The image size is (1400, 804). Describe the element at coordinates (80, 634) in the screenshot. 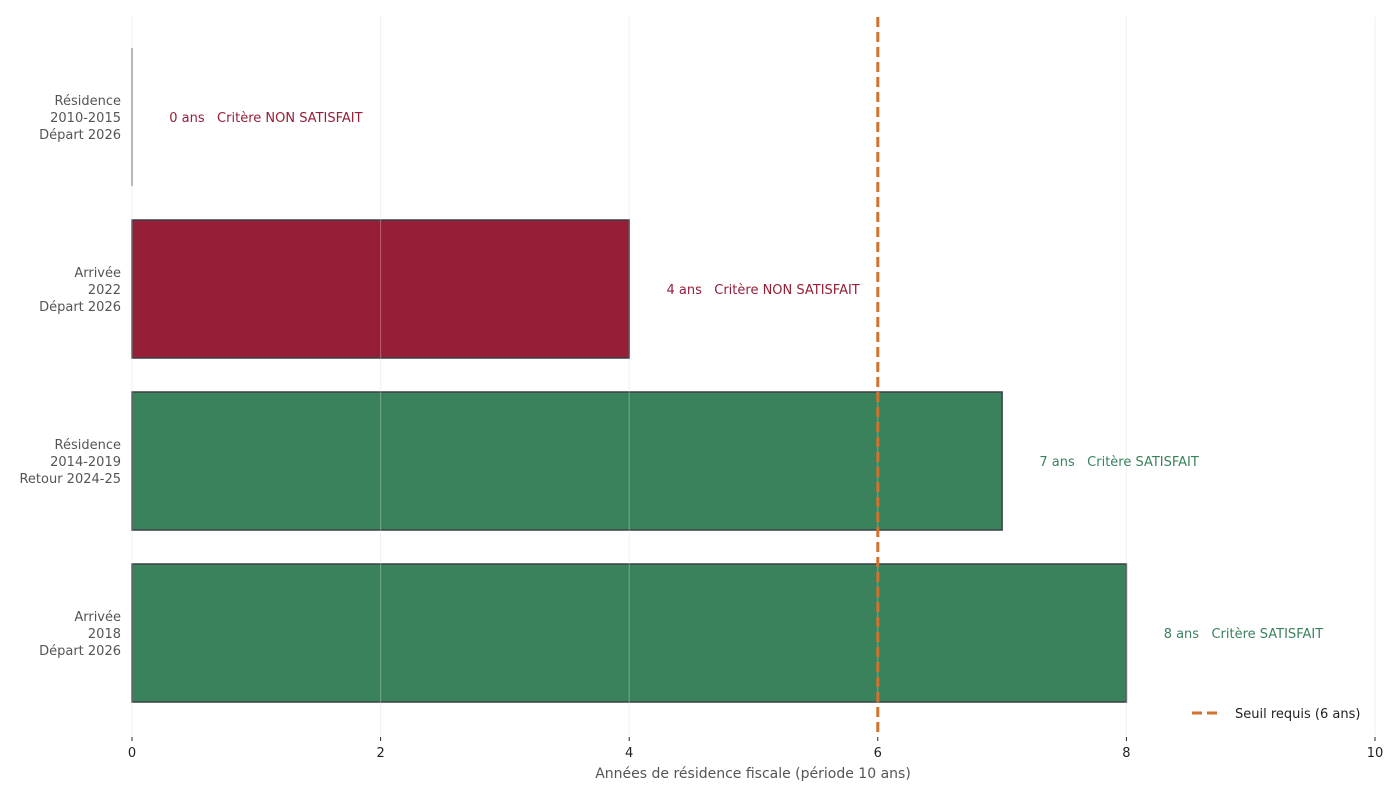

I see `y-tick-label: Arrivée 2018 Départ 2026` at that location.